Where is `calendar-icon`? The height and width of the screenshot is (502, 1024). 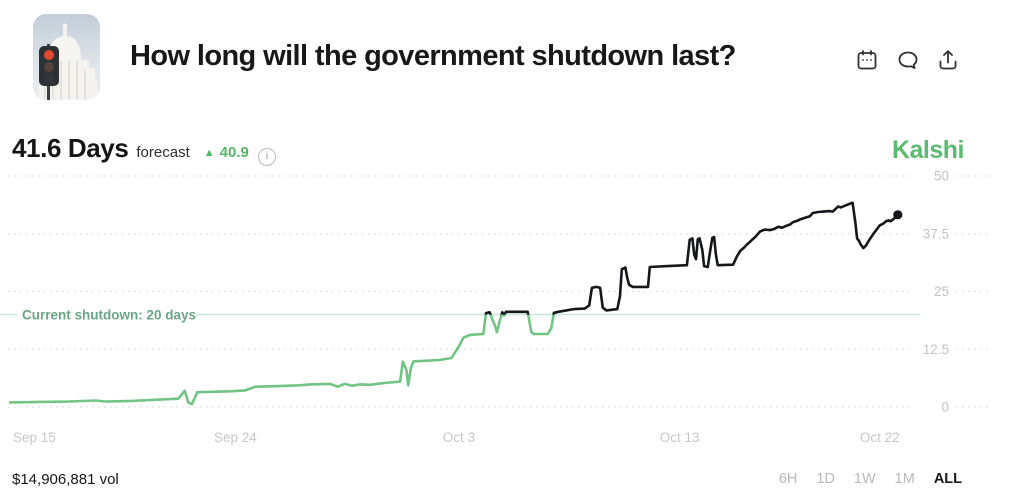
calendar-icon is located at coordinates (867, 60).